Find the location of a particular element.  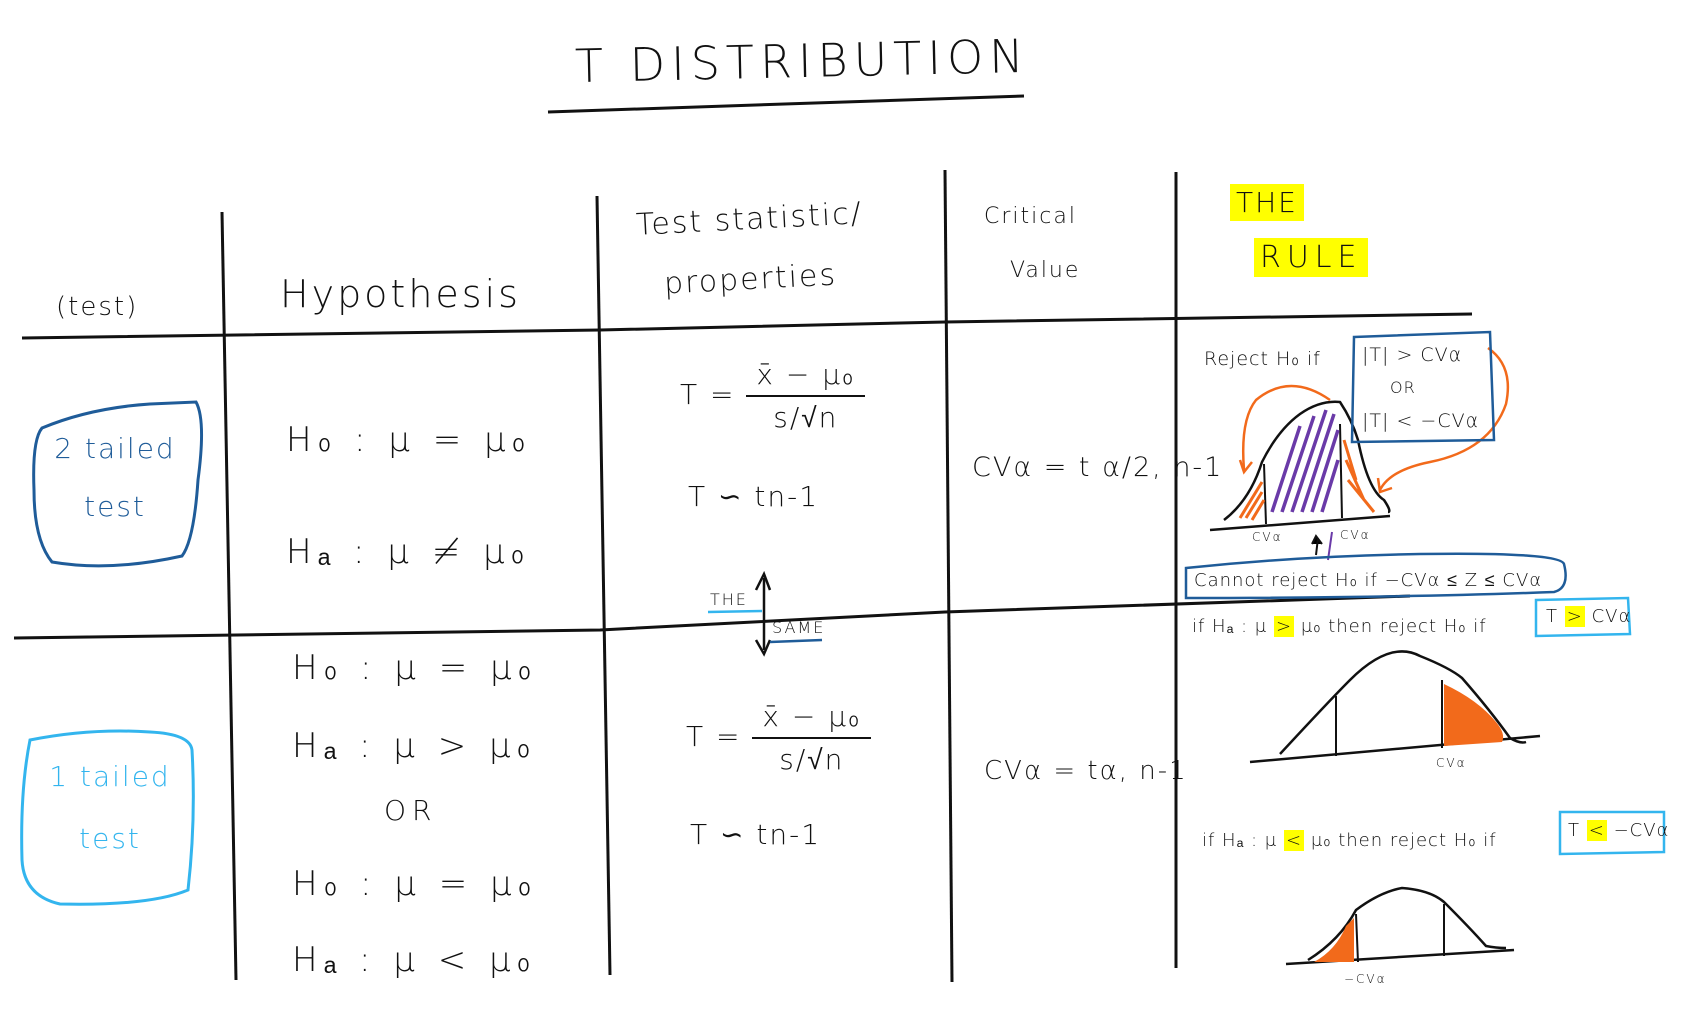

reject-condition-2: |T| < −CVα is located at coordinates (1421, 421).